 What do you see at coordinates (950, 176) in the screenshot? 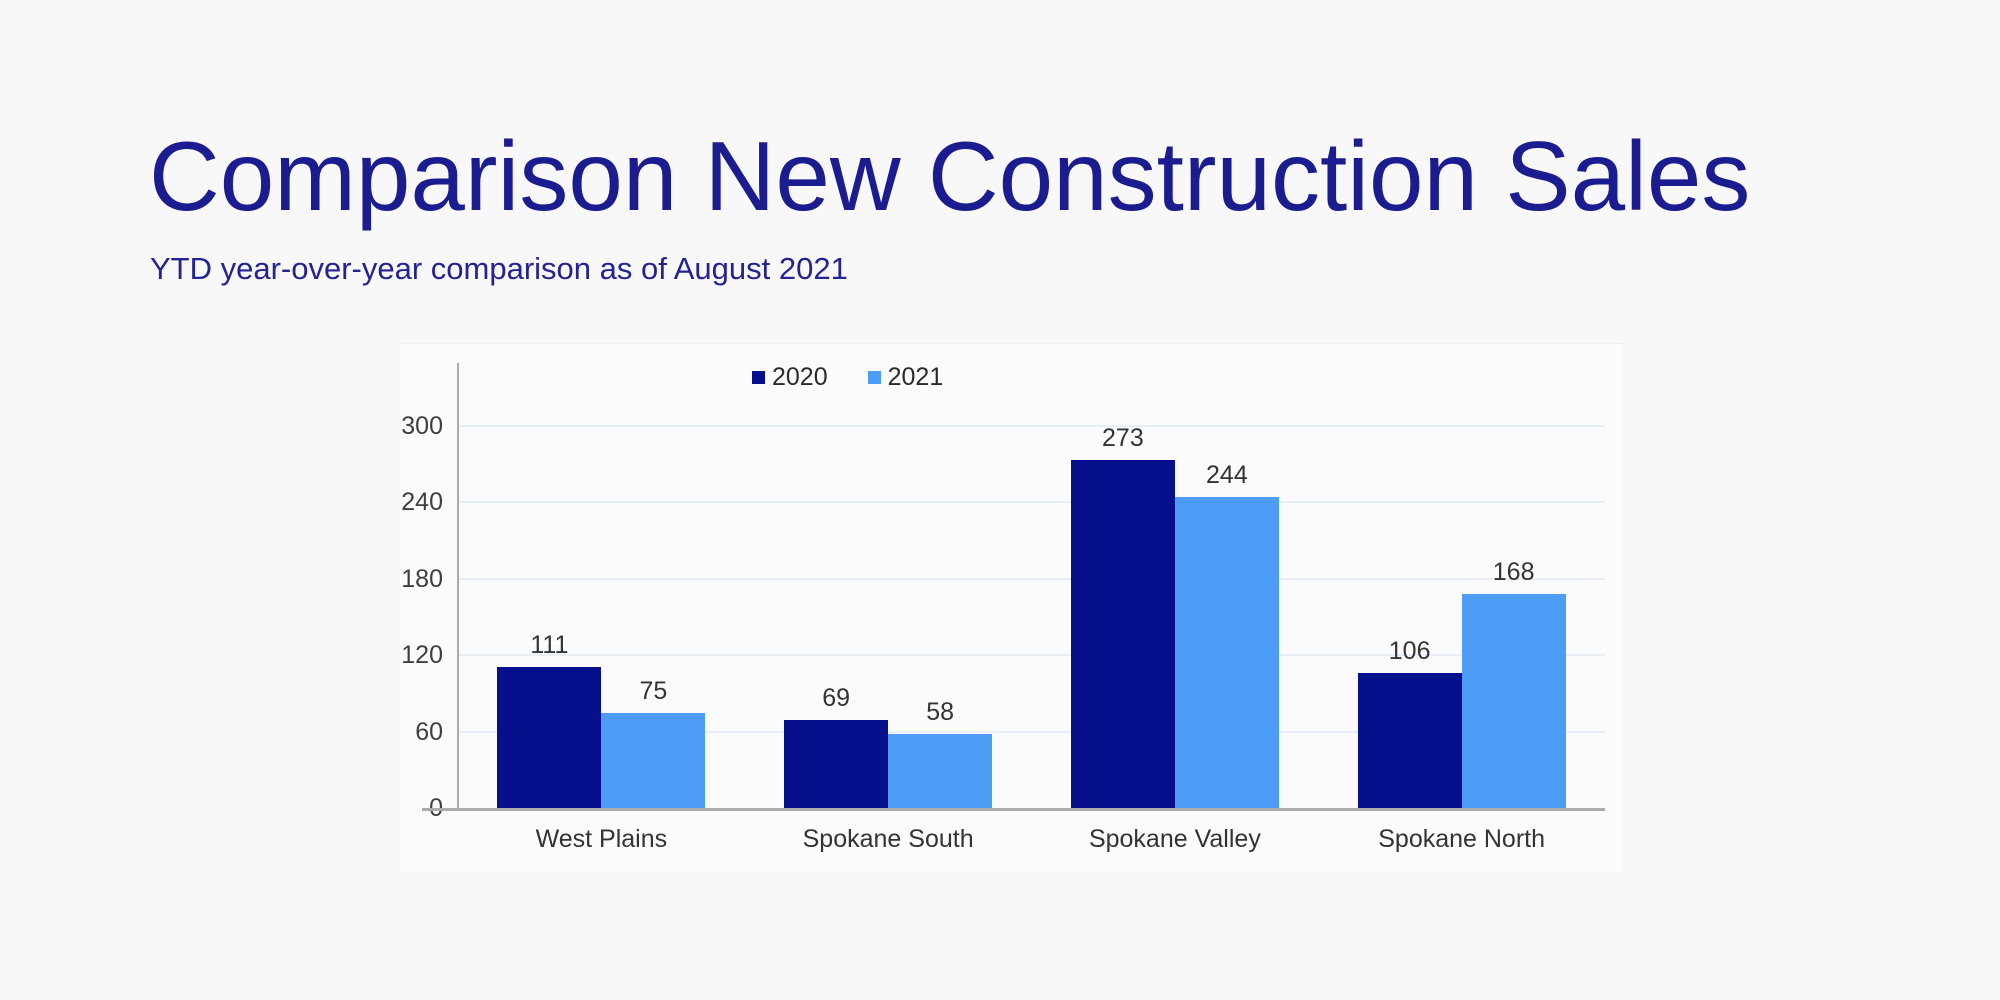
I see `page-title: Comparison New Construction Sales` at bounding box center [950, 176].